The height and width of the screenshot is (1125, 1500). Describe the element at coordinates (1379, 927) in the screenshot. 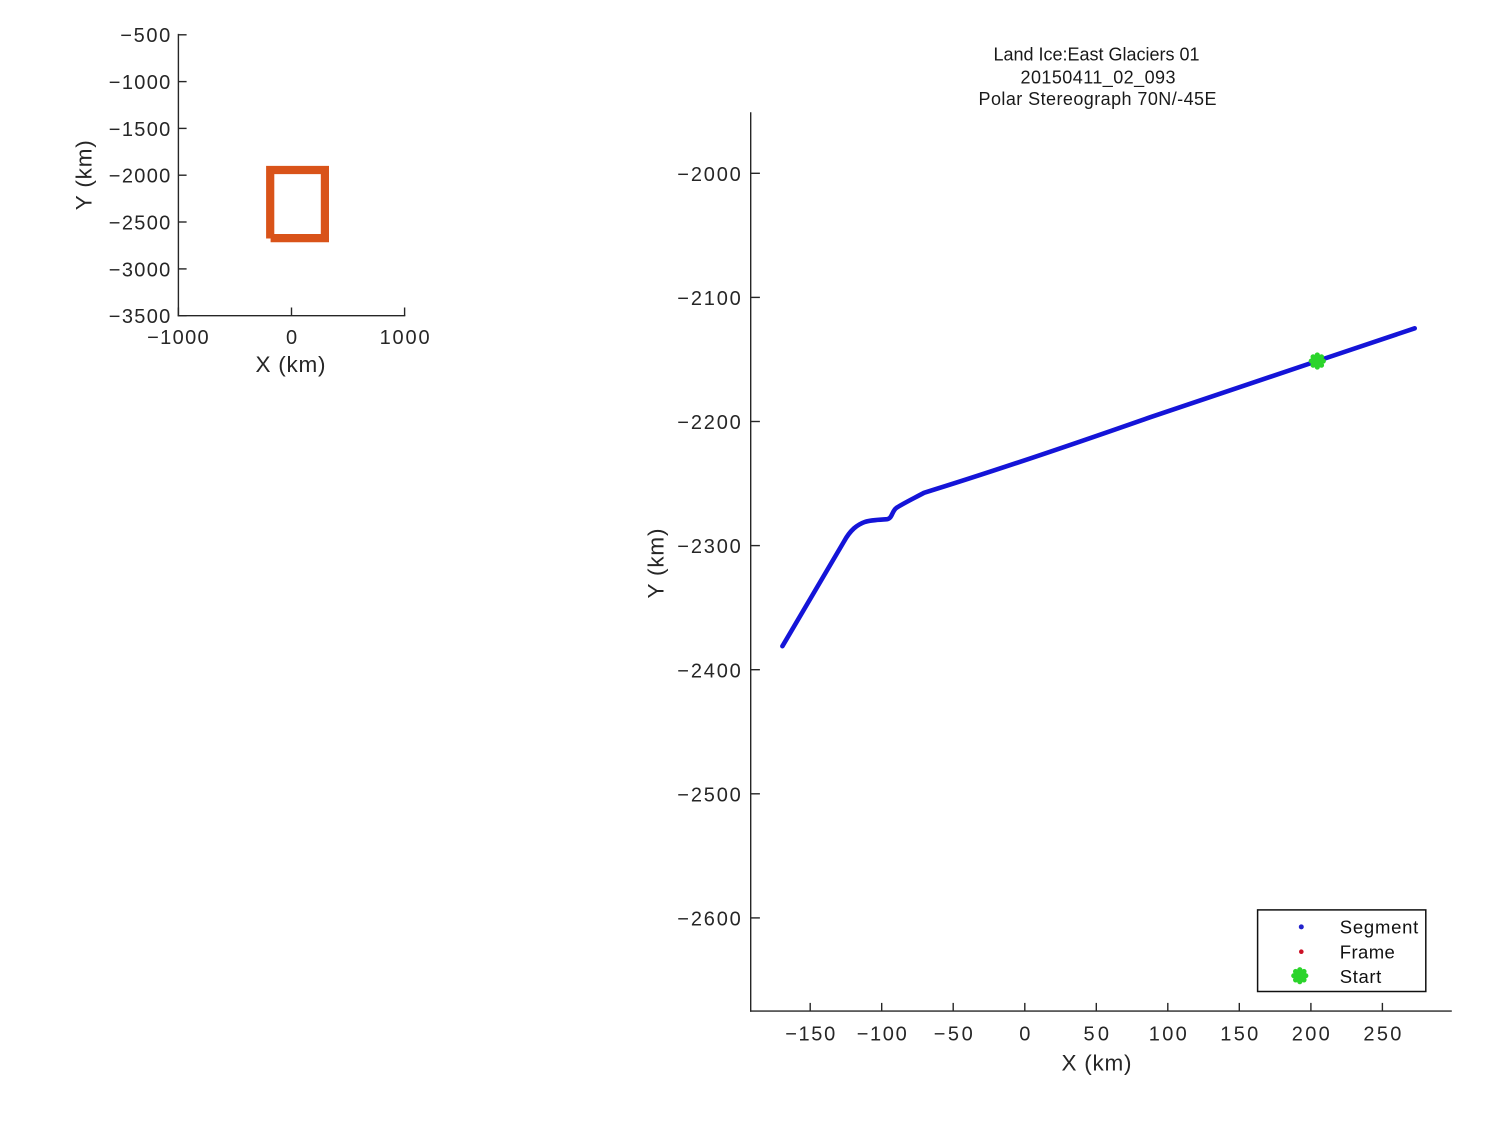

I see `svg-text: Segment` at that location.